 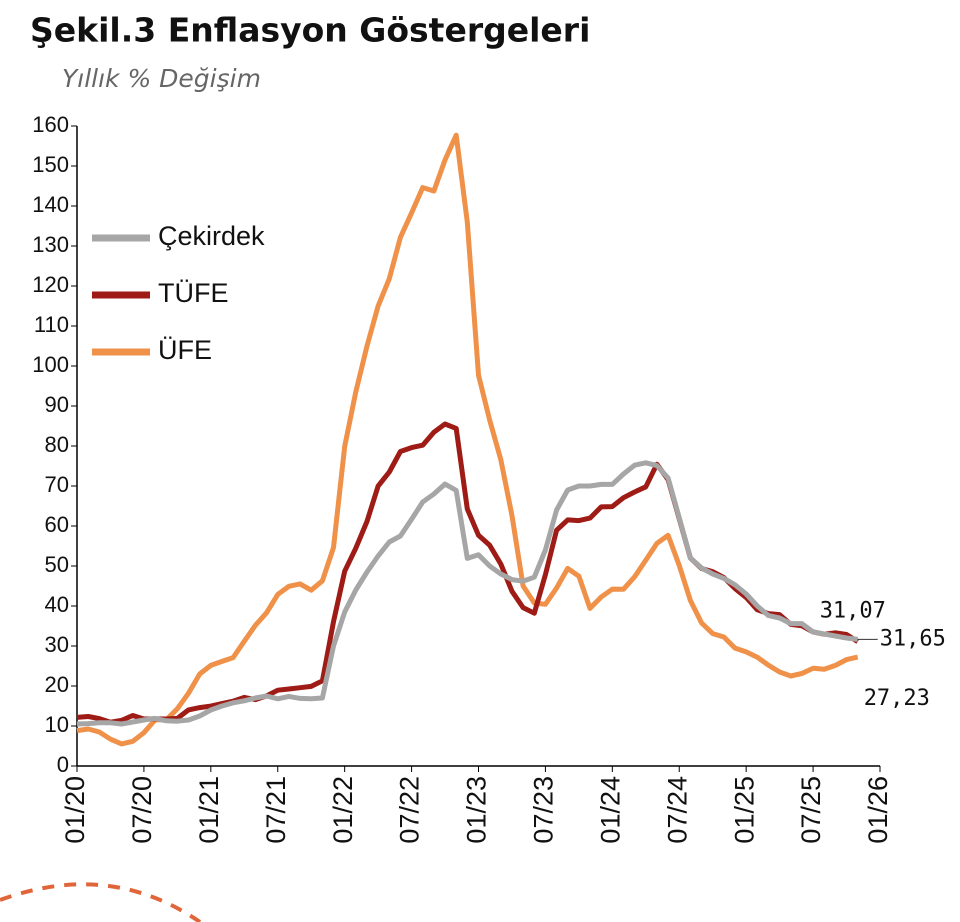 What do you see at coordinates (276, 810) in the screenshot?
I see `x-tick-label: 07/21` at bounding box center [276, 810].